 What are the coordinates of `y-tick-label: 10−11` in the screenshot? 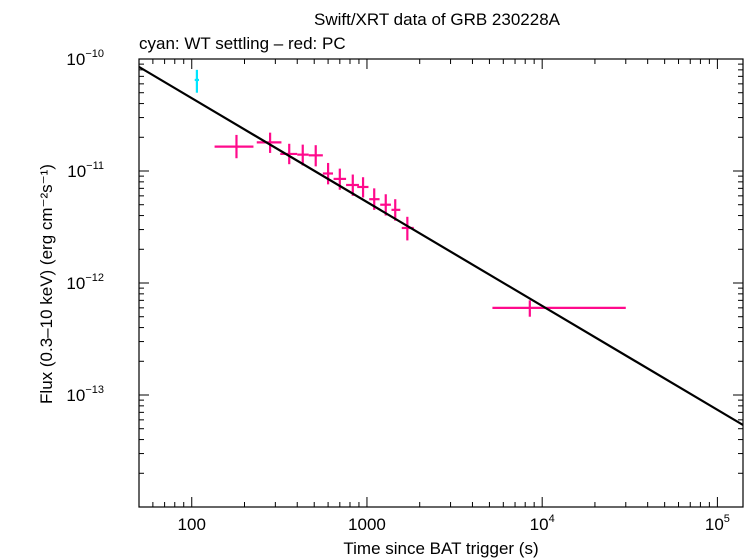 It's located at (85, 170).